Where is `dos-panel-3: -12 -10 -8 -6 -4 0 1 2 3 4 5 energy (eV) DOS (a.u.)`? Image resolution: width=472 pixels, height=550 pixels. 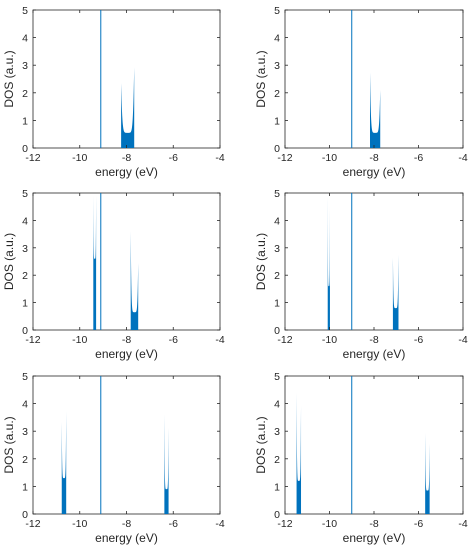 dos-panel-3: -12 -10 -8 -6 -4 0 1 2 3 4 5 energy (eV) DOS (a.u.) is located at coordinates (113, 274).